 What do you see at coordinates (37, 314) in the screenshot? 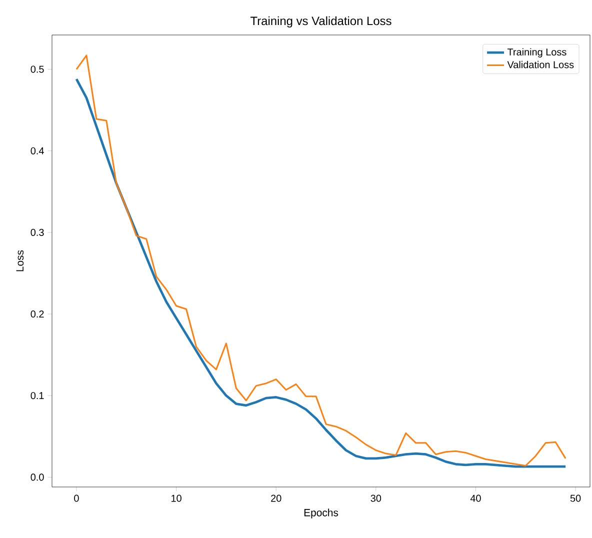
I see `y-tick-label: 0.2` at bounding box center [37, 314].